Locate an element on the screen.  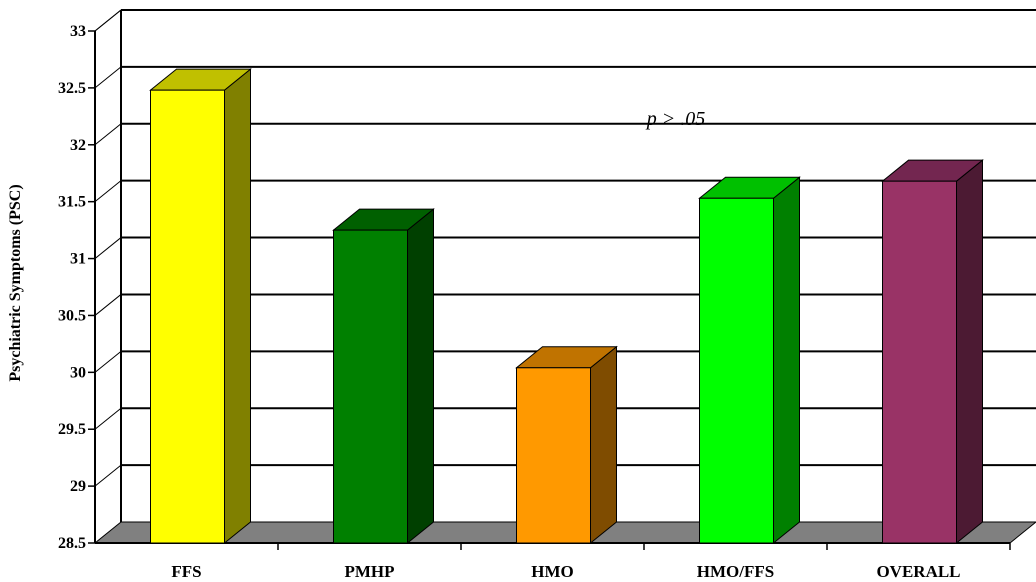
y-axis-title: Psychiatric Symptoms (PSC) is located at coordinates (15, 282).